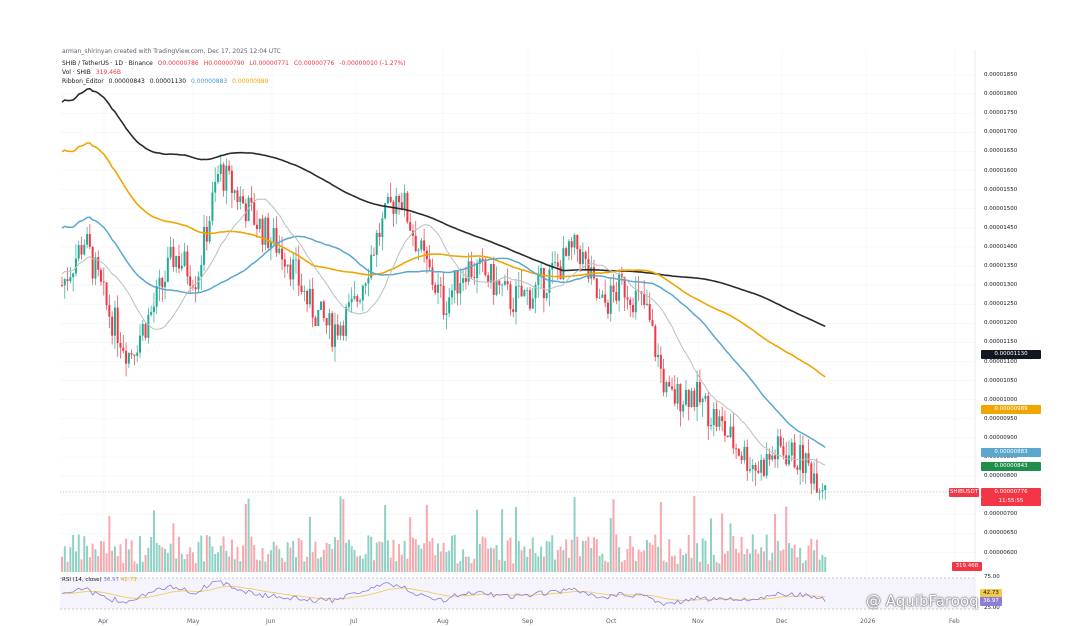 This screenshot has height=626, width=1080. Describe the element at coordinates (128, 580) in the screenshot. I see `rsi-value-2: 42.73` at that location.